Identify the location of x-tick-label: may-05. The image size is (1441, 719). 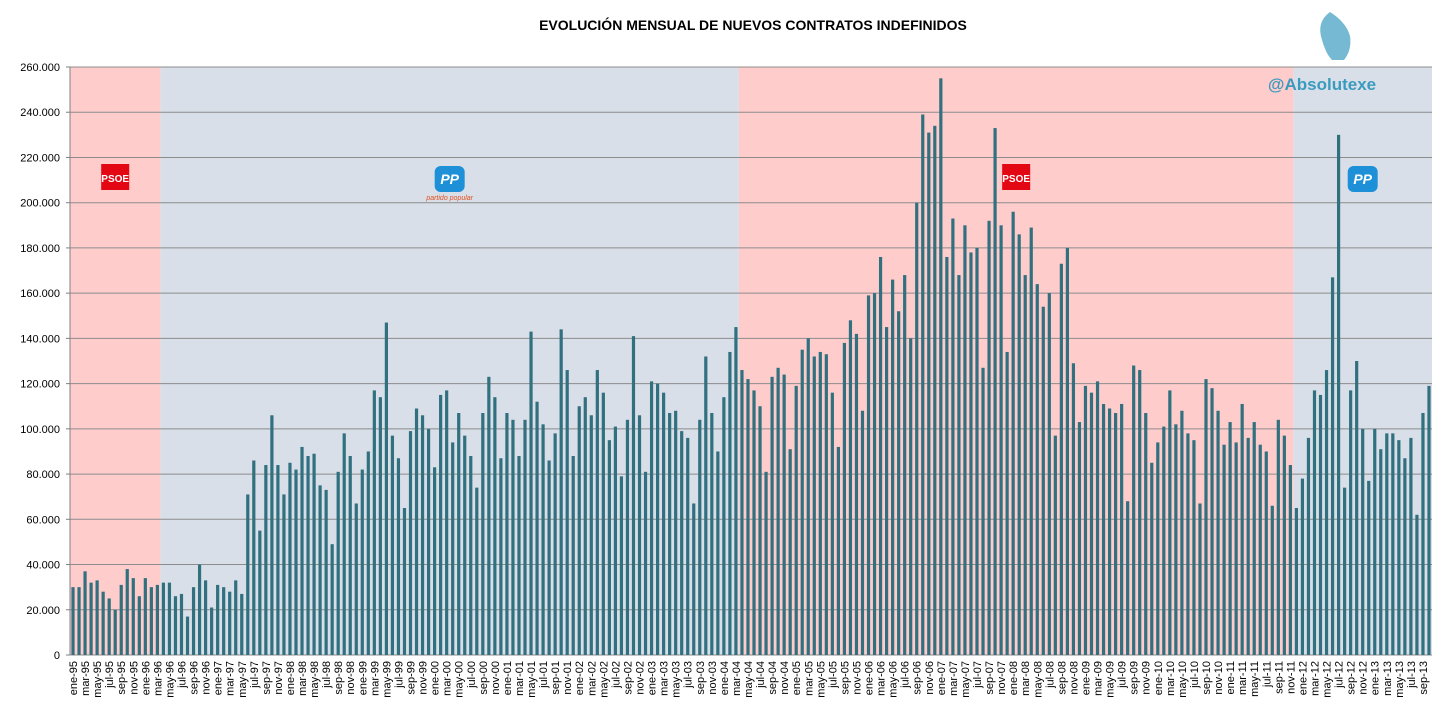
(821, 679).